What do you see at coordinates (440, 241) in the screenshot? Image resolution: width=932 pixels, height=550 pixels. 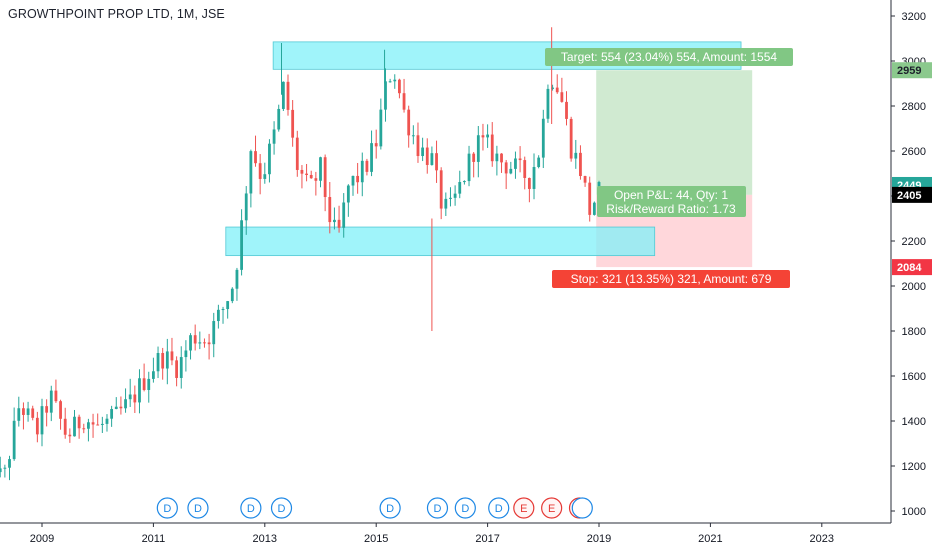 I see `support-zone` at bounding box center [440, 241].